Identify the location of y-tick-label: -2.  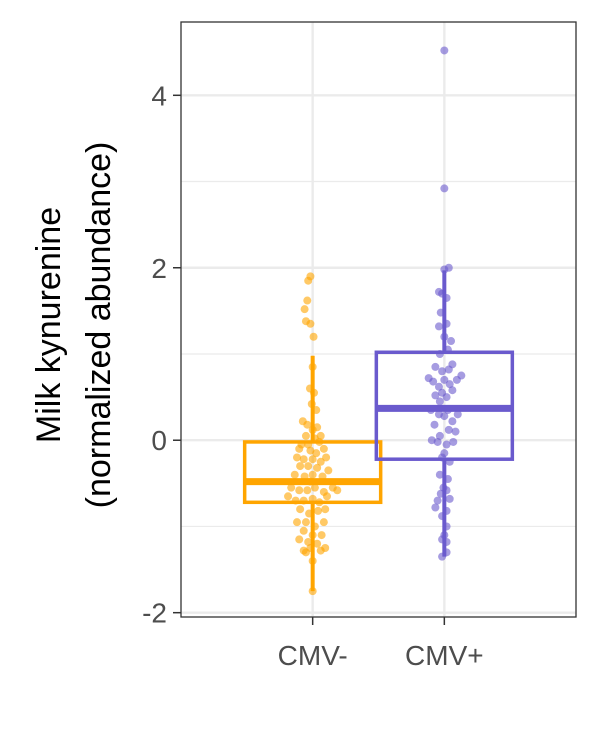
(154, 613).